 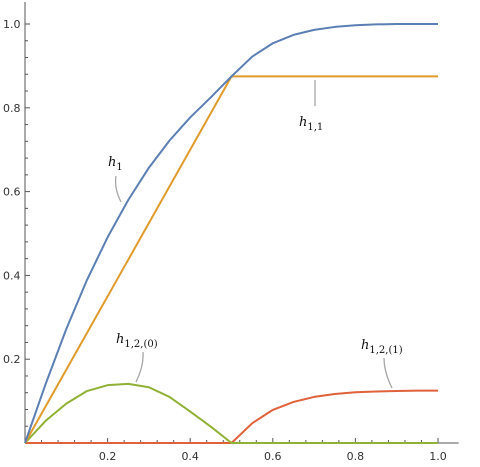 What do you see at coordinates (12, 359) in the screenshot?
I see `y-tick-label: 0.2` at bounding box center [12, 359].